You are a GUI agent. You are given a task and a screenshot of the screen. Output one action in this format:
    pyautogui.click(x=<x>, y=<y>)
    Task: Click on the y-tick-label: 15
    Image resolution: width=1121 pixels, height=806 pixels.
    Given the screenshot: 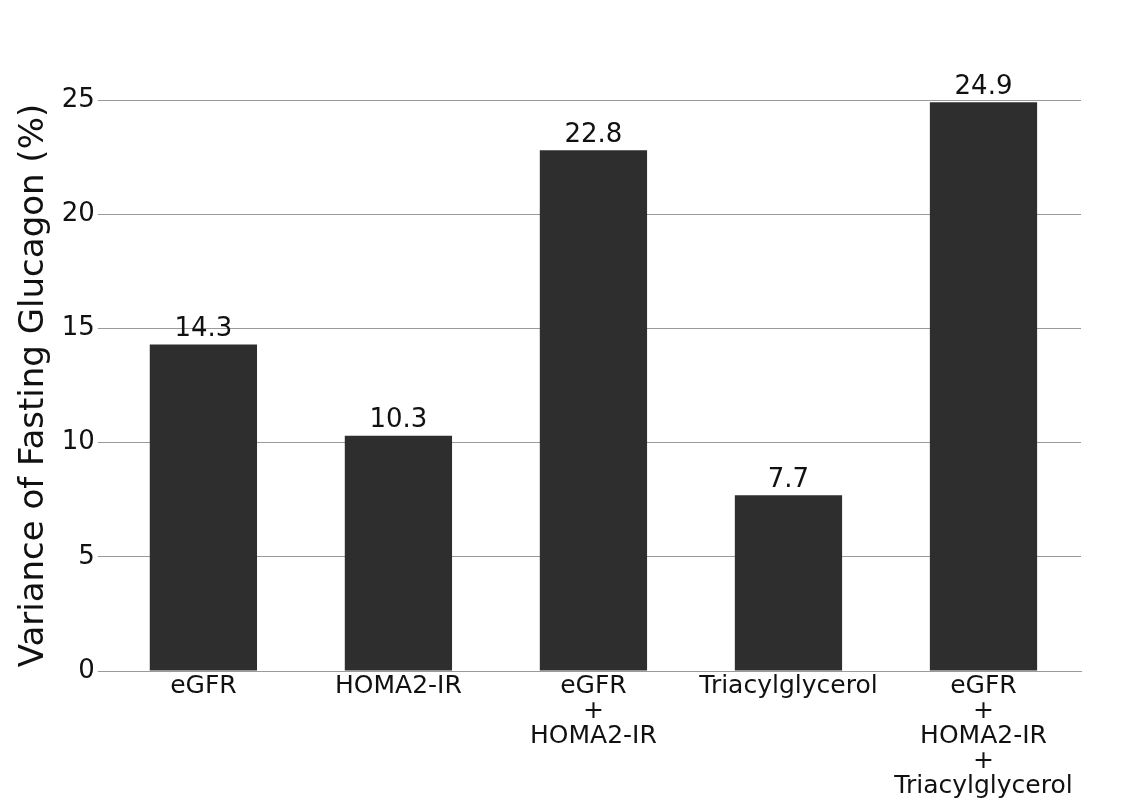 What is the action you would take?
    pyautogui.click(x=78, y=326)
    